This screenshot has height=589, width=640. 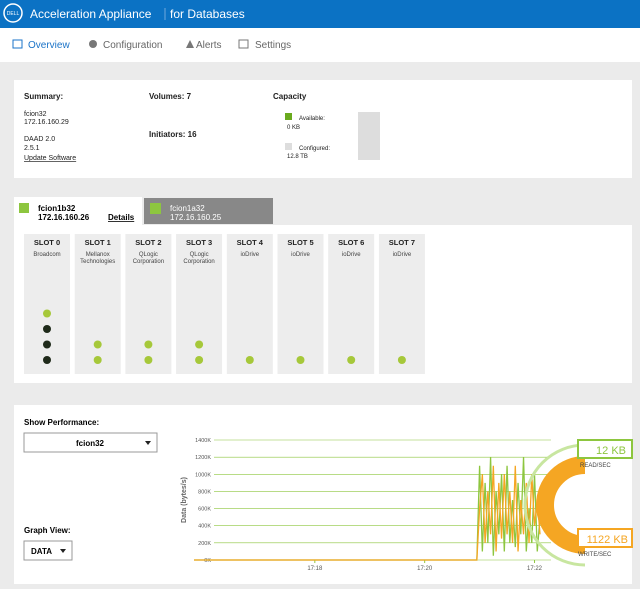 I want to click on status, so click(x=155, y=208).